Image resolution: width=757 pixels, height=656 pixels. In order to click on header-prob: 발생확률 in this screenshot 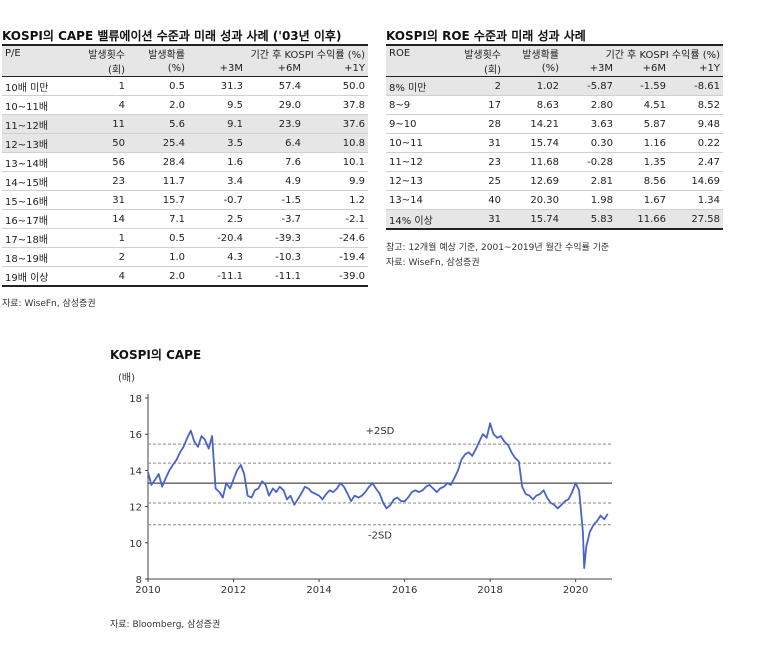, I will do `click(158, 52)`.